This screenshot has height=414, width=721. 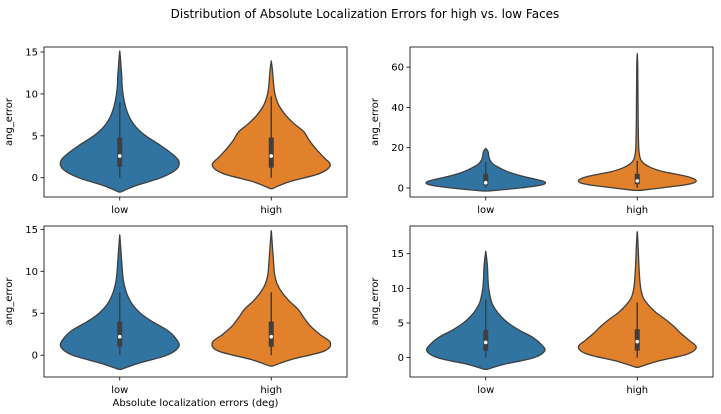 I want to click on ytick-label-40: 40, so click(x=397, y=108).